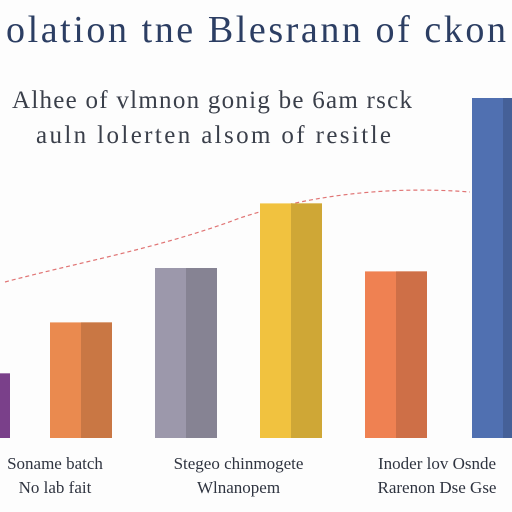  What do you see at coordinates (212, 100) in the screenshot?
I see `subtitle: Alhee of vlmnon gonig be 6am rsck` at bounding box center [212, 100].